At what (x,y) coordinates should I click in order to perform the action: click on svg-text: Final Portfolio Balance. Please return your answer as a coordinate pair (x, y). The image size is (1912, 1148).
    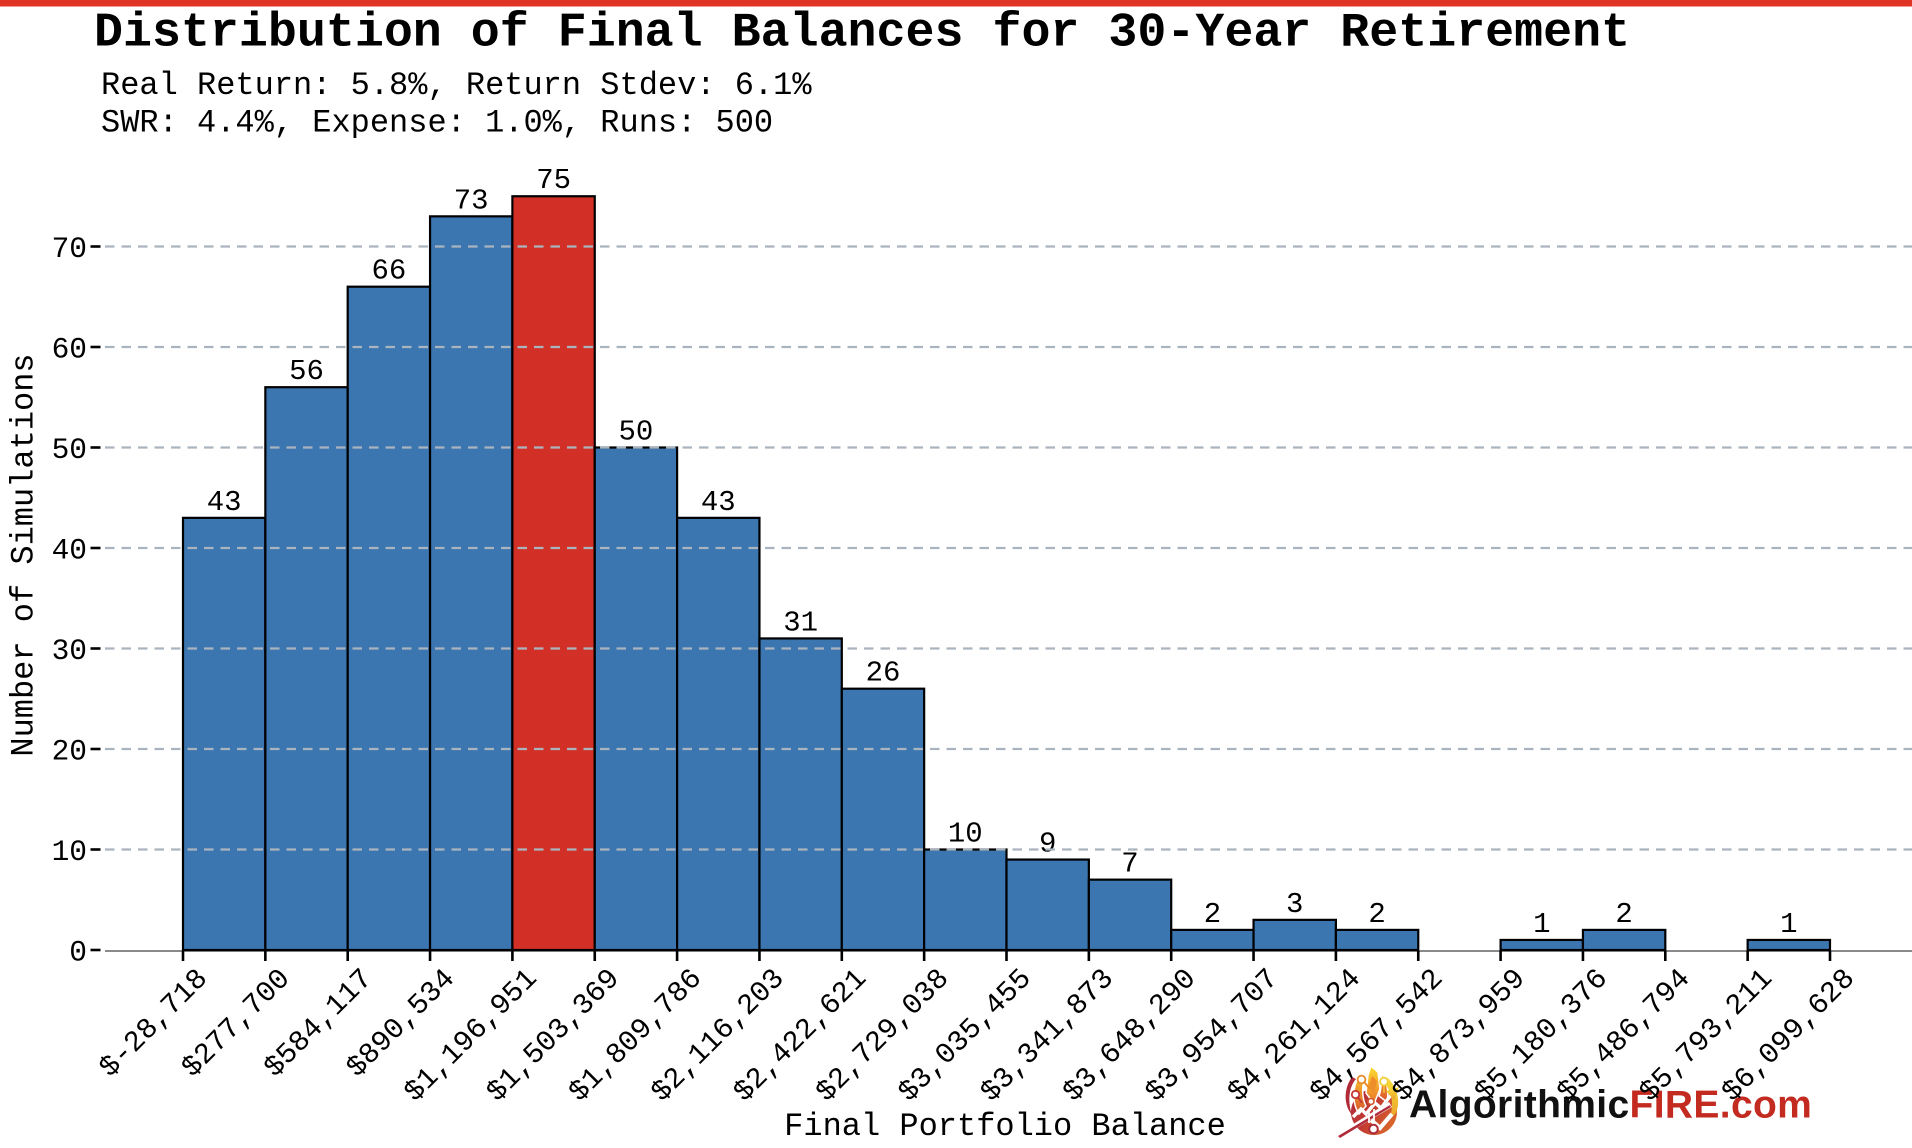
    Looking at the image, I should click on (1005, 1126).